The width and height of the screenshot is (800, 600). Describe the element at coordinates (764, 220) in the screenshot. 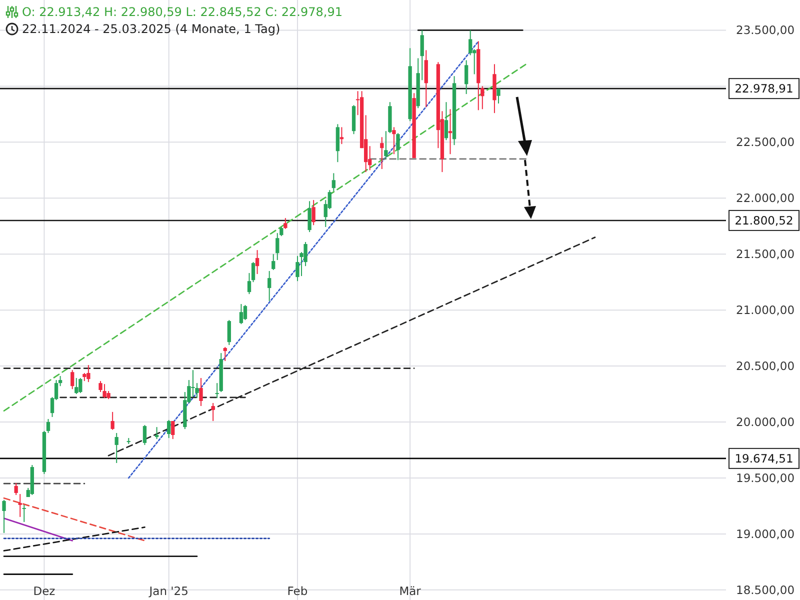

I see `ref-line-label: 21.800,52` at that location.